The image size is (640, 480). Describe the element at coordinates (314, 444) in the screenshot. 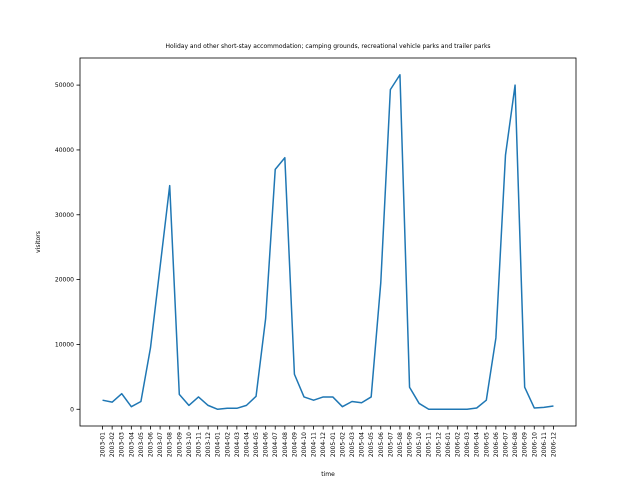

I see `x-tick-label: 2004-11` at that location.